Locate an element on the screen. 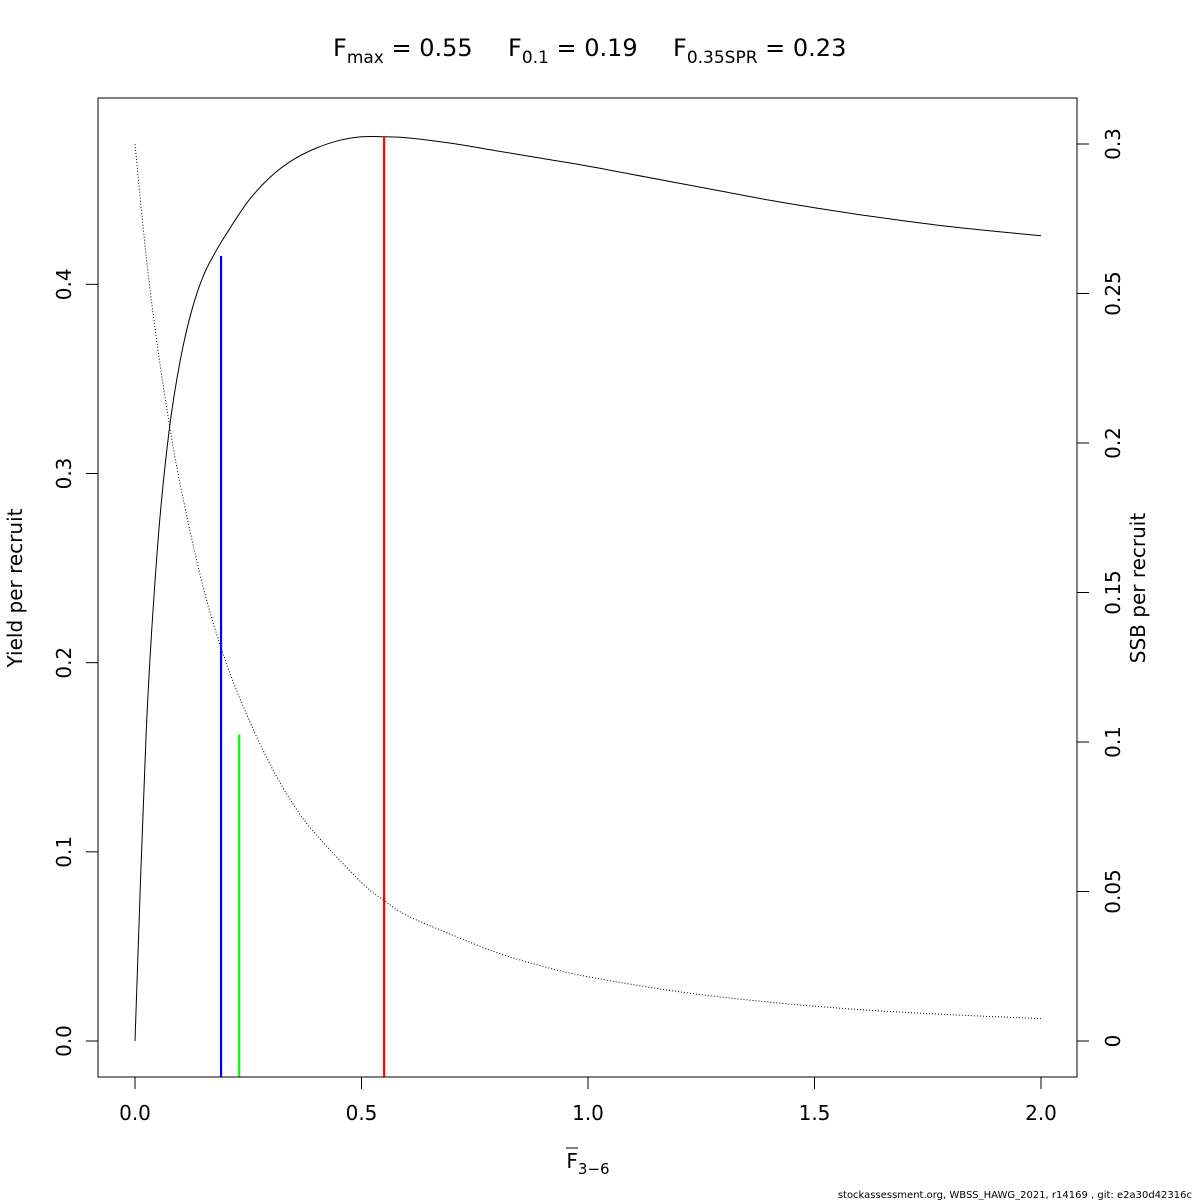 This screenshot has height=1200, width=1200. x-axis: 0.0 0.5 1.0 1.5 2.0 is located at coordinates (588, 1100).